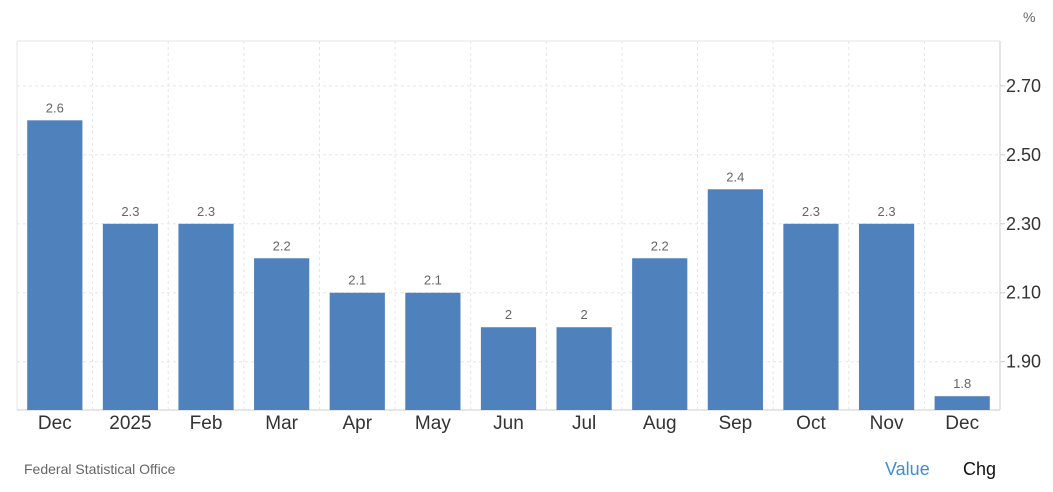 Image resolution: width=1053 pixels, height=492 pixels. I want to click on x-tick-label: Aug, so click(660, 423).